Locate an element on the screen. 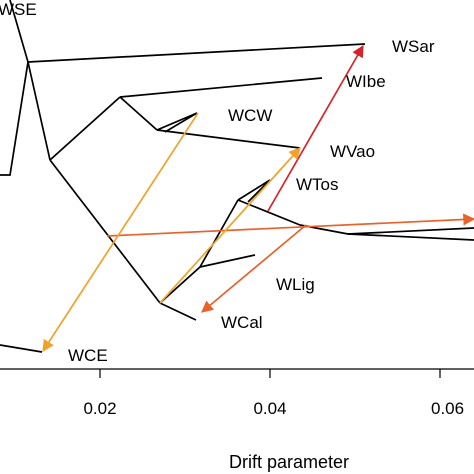 The width and height of the screenshot is (474, 474). label-wlig: WLig is located at coordinates (295, 284).